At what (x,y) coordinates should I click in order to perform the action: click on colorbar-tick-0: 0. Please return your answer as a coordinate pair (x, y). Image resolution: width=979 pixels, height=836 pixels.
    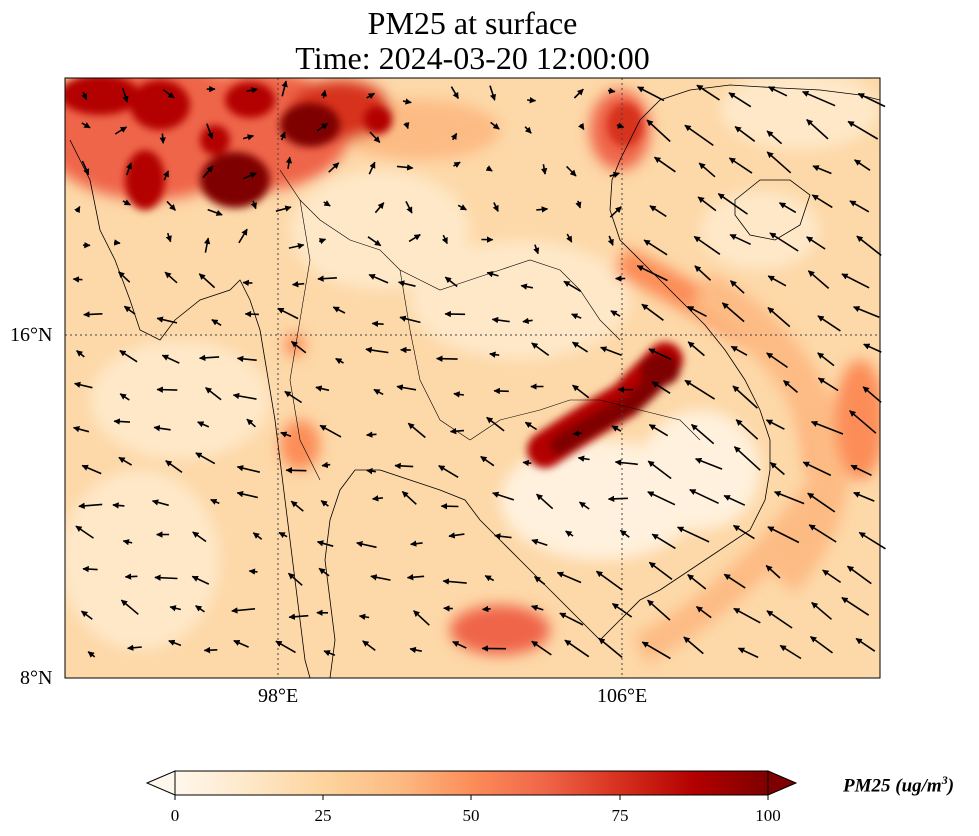
    Looking at the image, I should click on (175, 815).